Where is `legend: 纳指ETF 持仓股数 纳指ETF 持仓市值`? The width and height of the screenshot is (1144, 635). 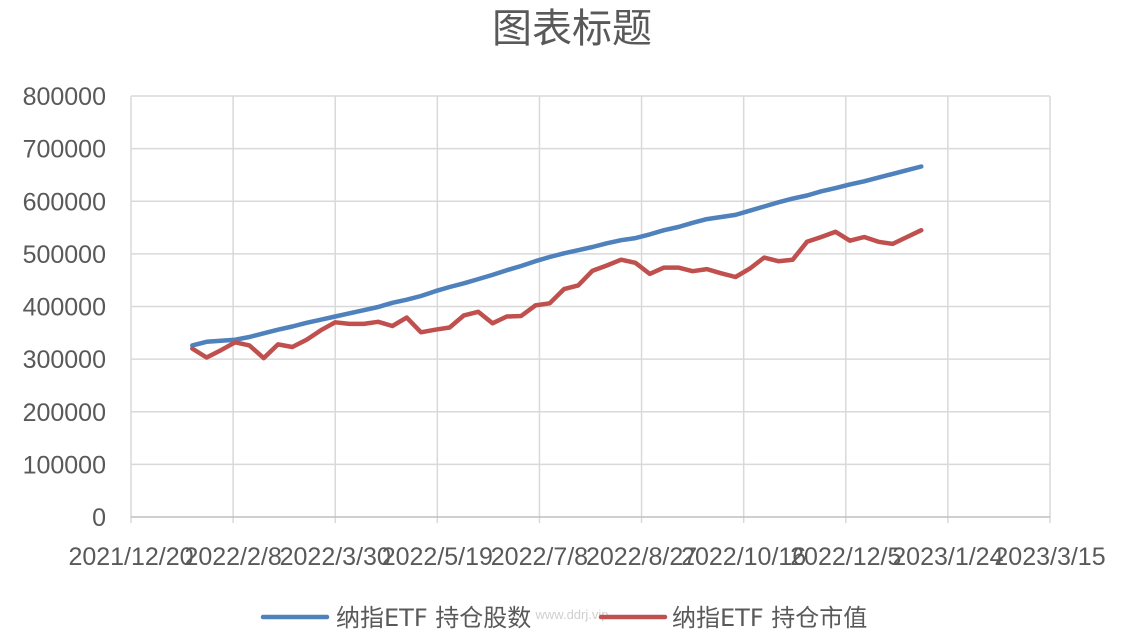 legend: 纳指ETF 持仓股数 纳指ETF 持仓市值 is located at coordinates (563, 618).